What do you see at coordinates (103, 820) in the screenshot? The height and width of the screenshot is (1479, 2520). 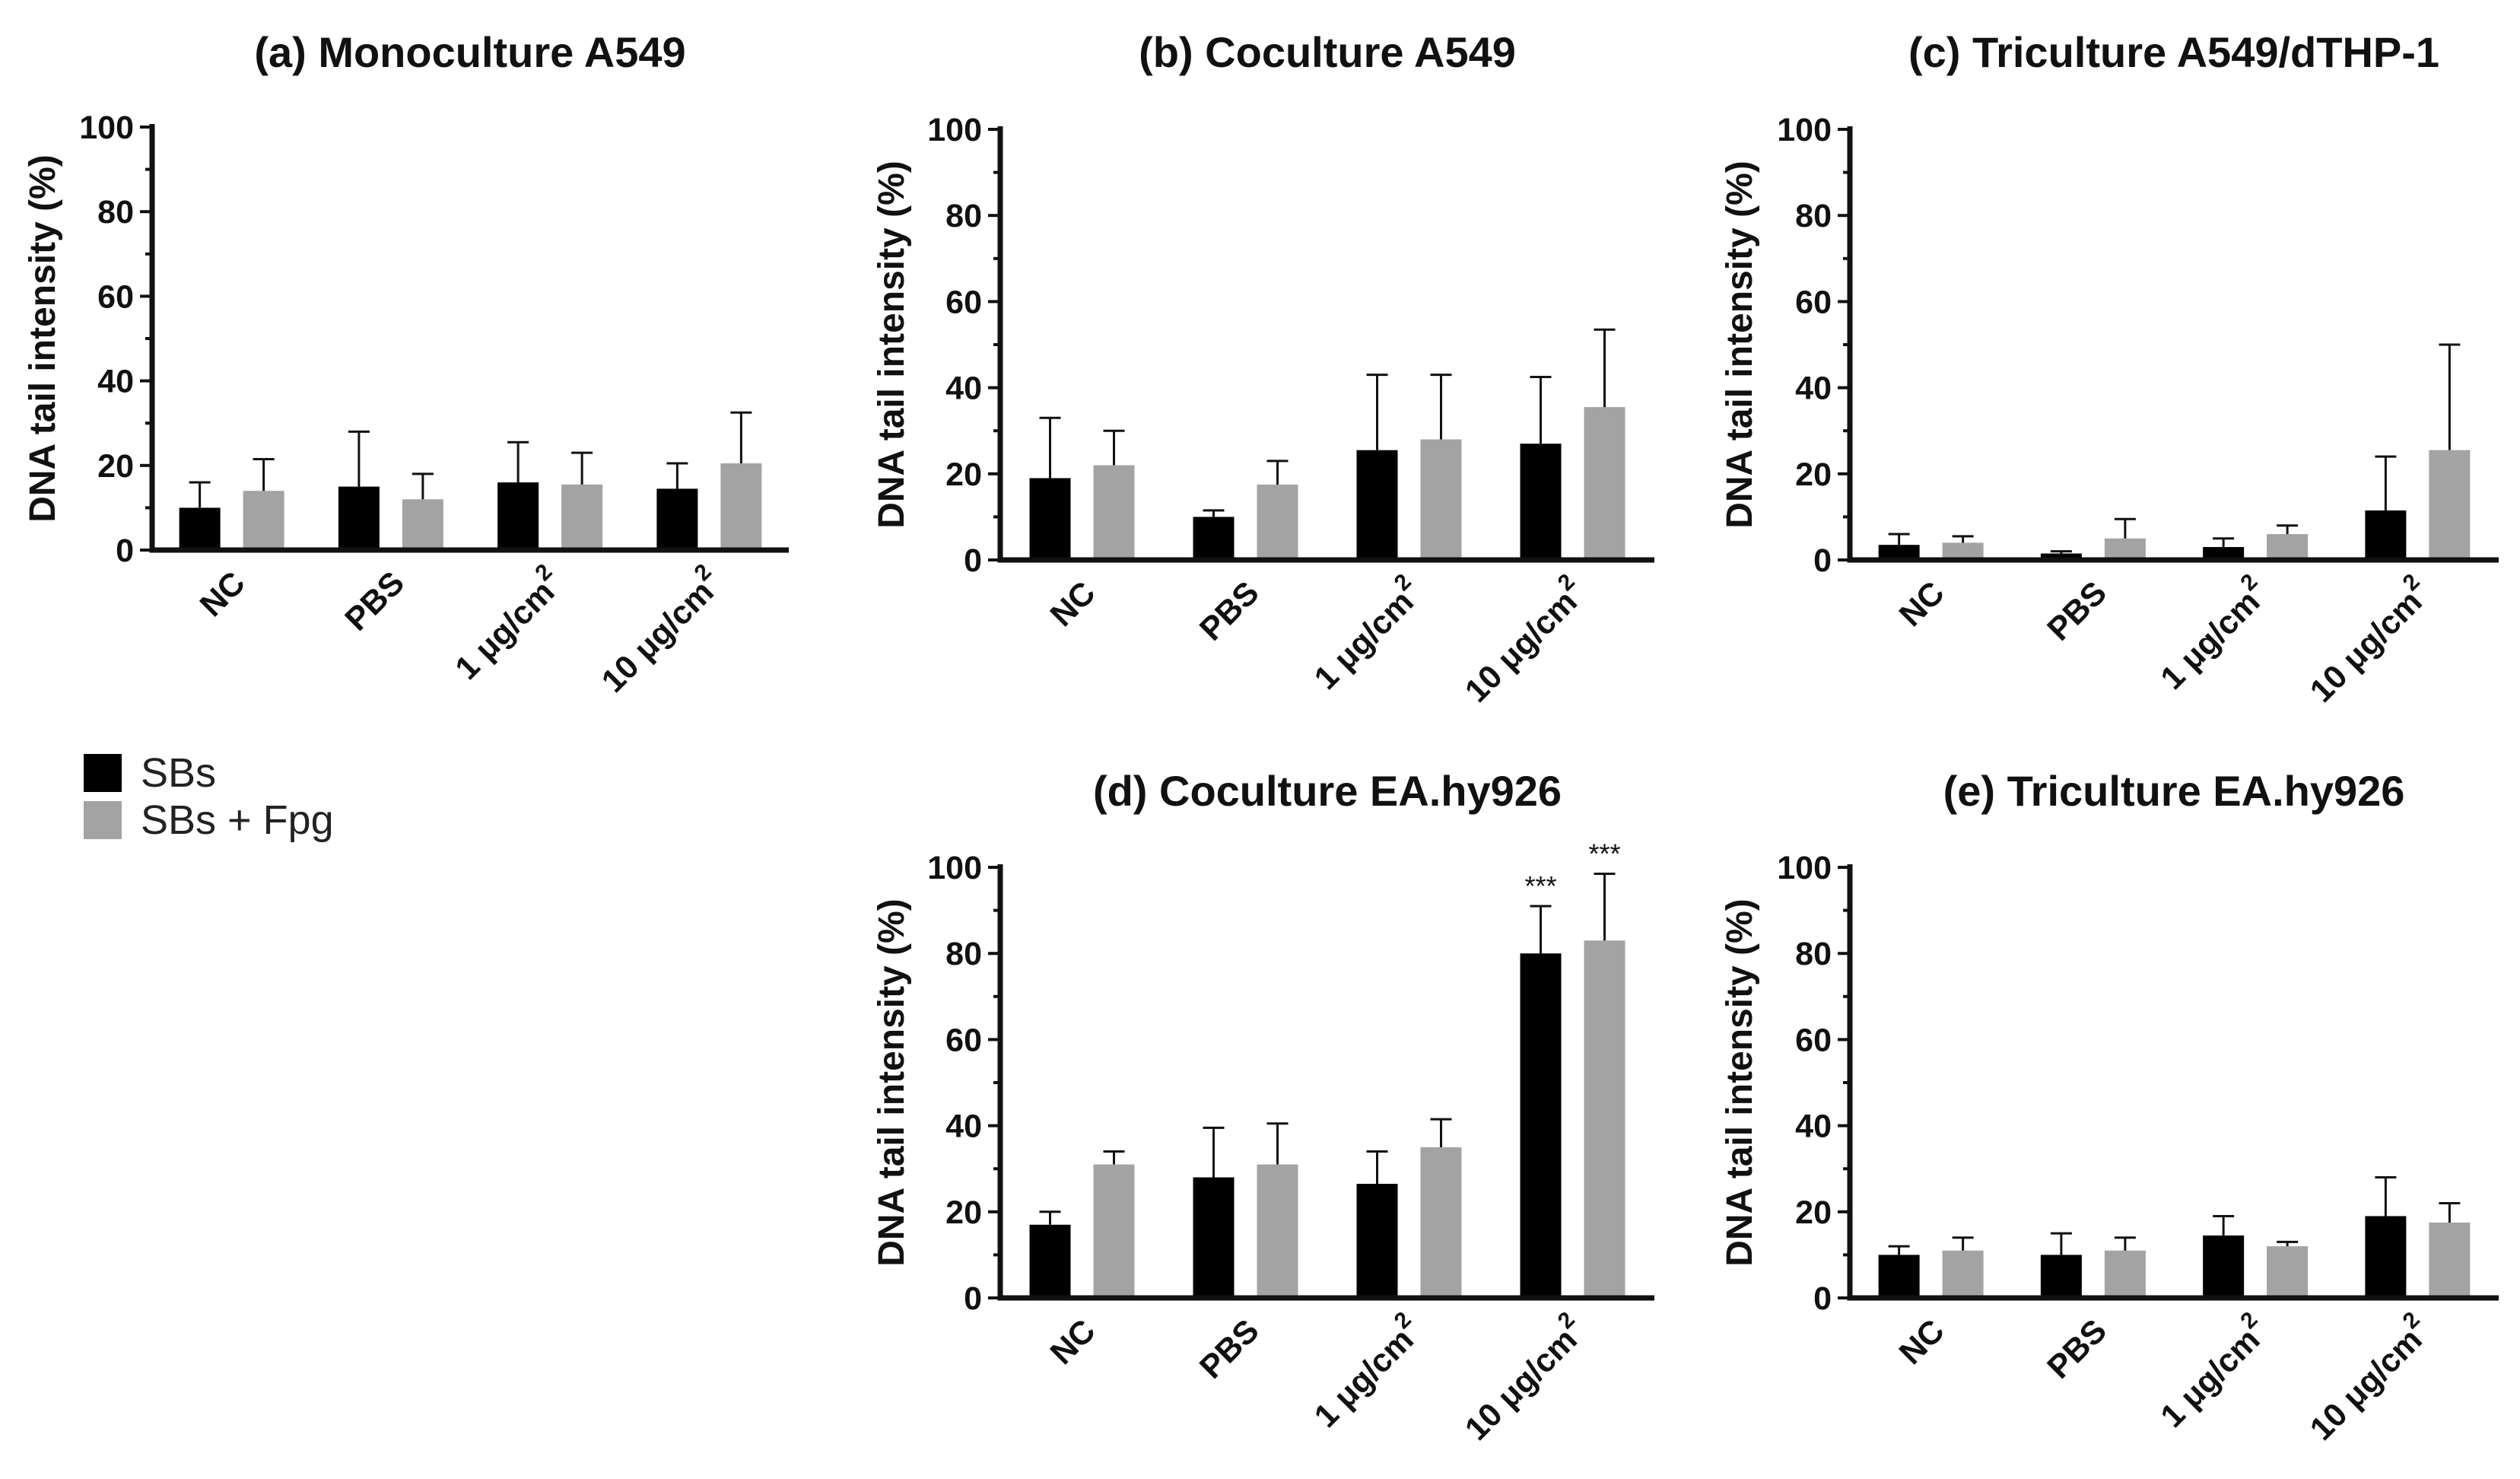 I see `legend-swatch-sbs-fpg` at bounding box center [103, 820].